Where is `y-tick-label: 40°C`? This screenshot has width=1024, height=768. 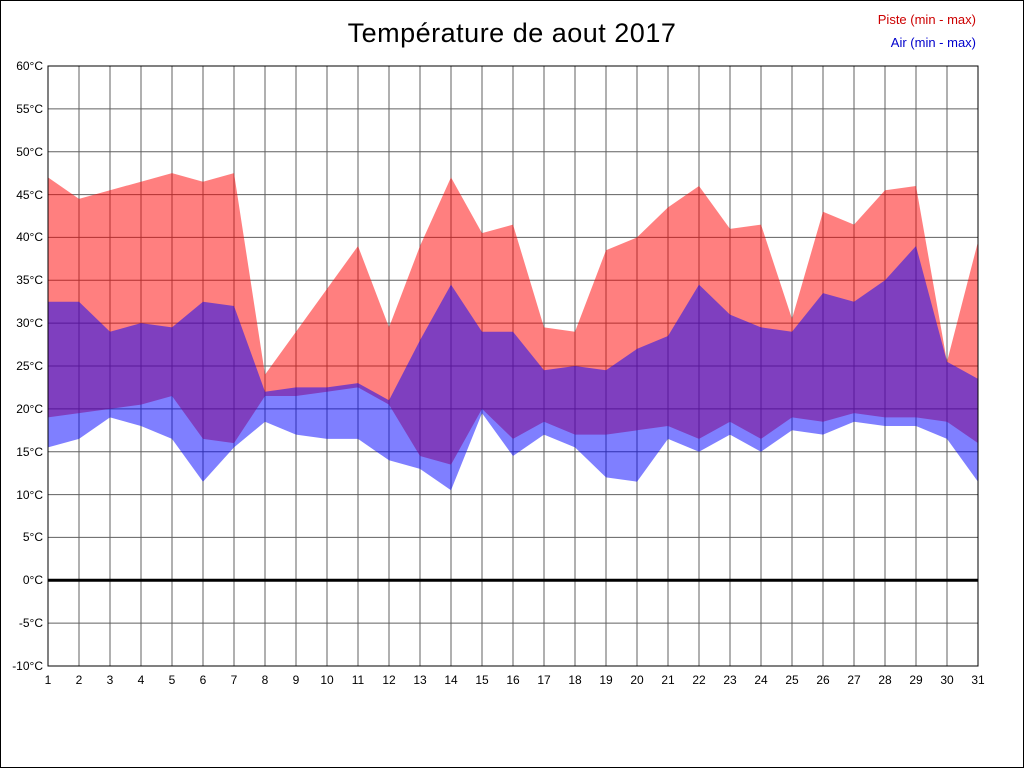 y-tick-label: 40°C is located at coordinates (29, 237).